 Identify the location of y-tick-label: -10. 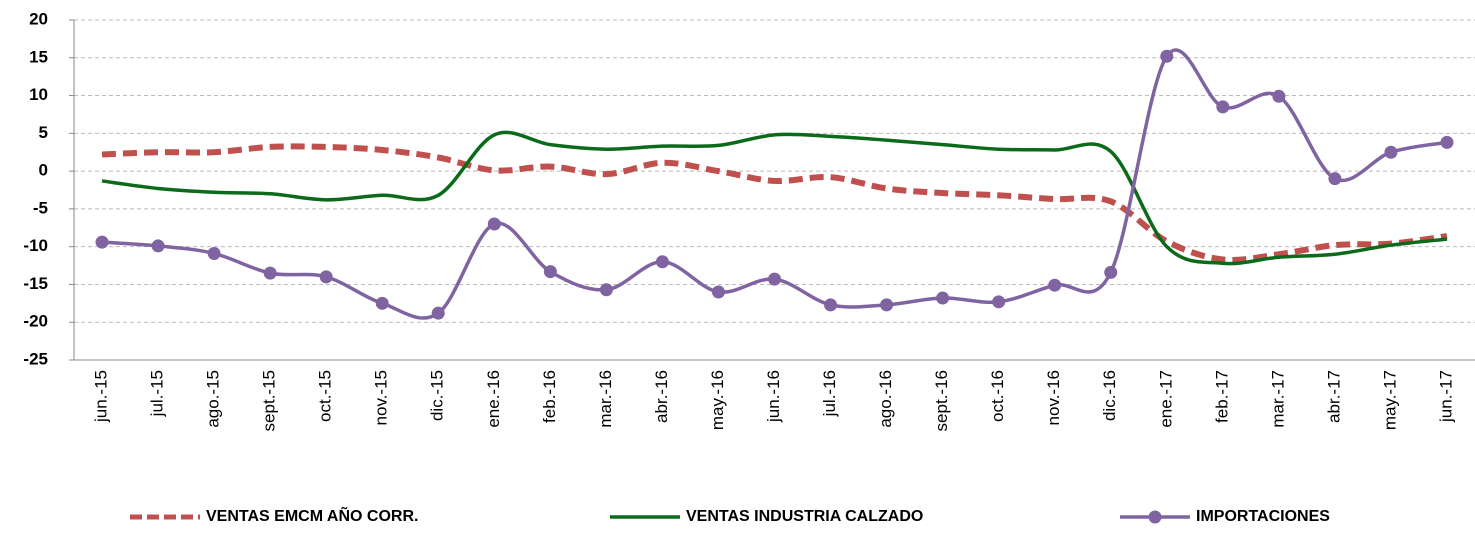
(35, 245).